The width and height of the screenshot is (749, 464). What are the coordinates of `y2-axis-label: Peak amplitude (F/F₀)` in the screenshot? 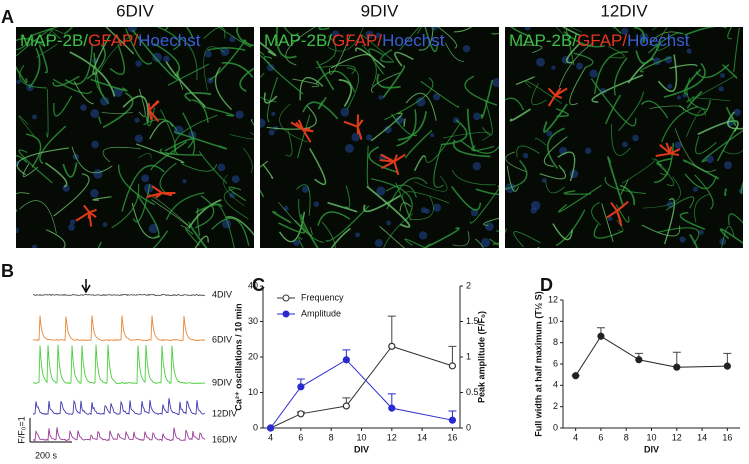 It's located at (481, 357).